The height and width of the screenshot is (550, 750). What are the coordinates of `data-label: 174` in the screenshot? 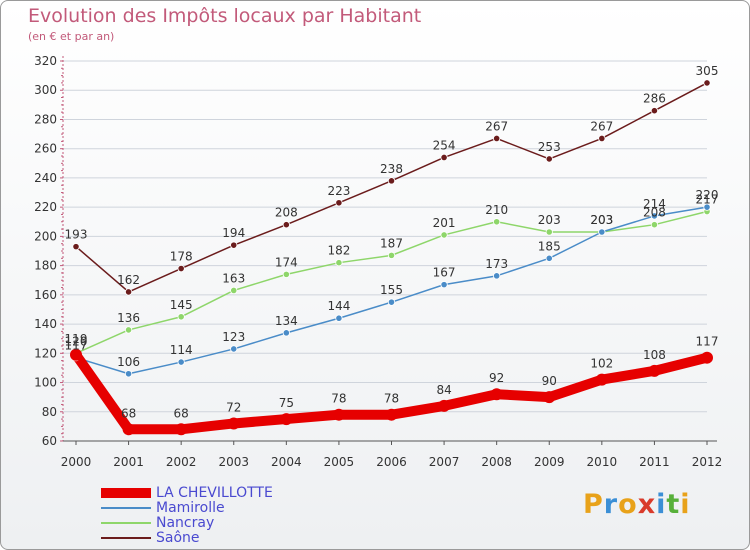 It's located at (286, 262).